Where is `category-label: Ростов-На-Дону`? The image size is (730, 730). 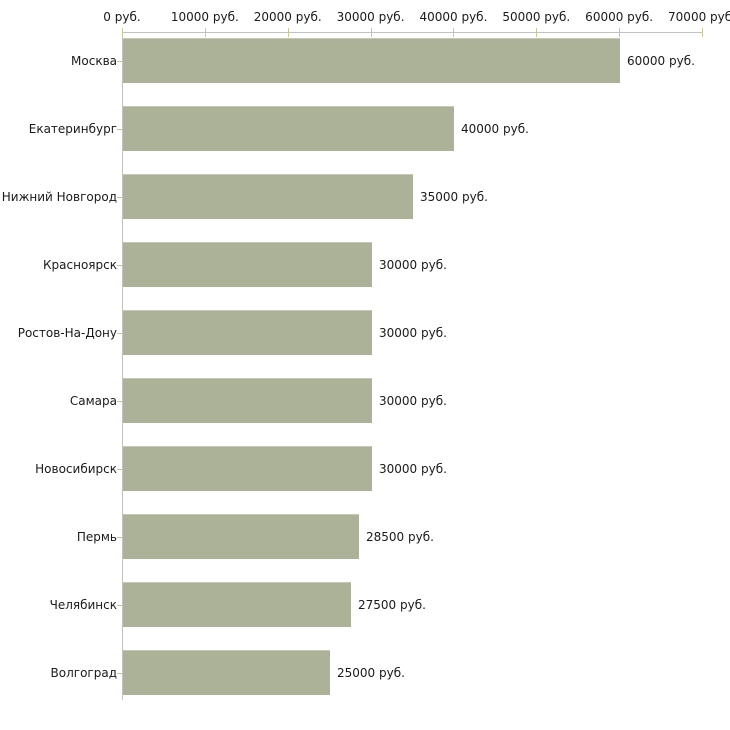
category-label: Ростов-На-Дону is located at coordinates (67, 332).